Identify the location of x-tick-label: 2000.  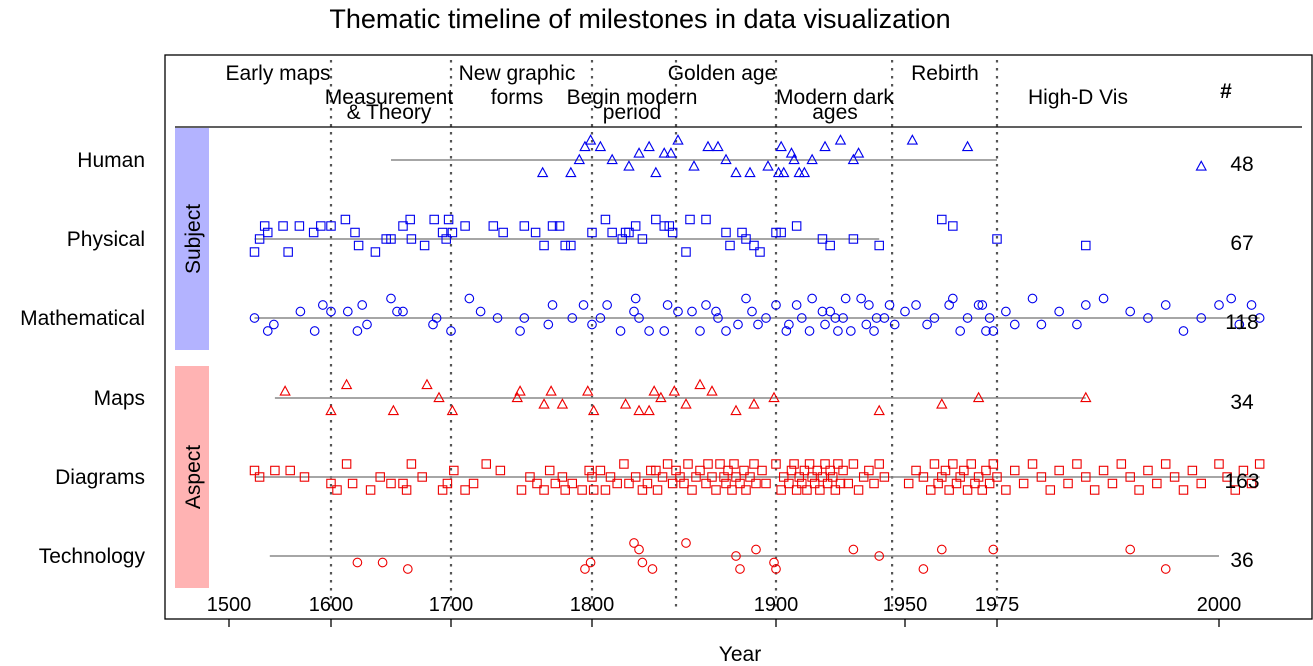
(1219, 605).